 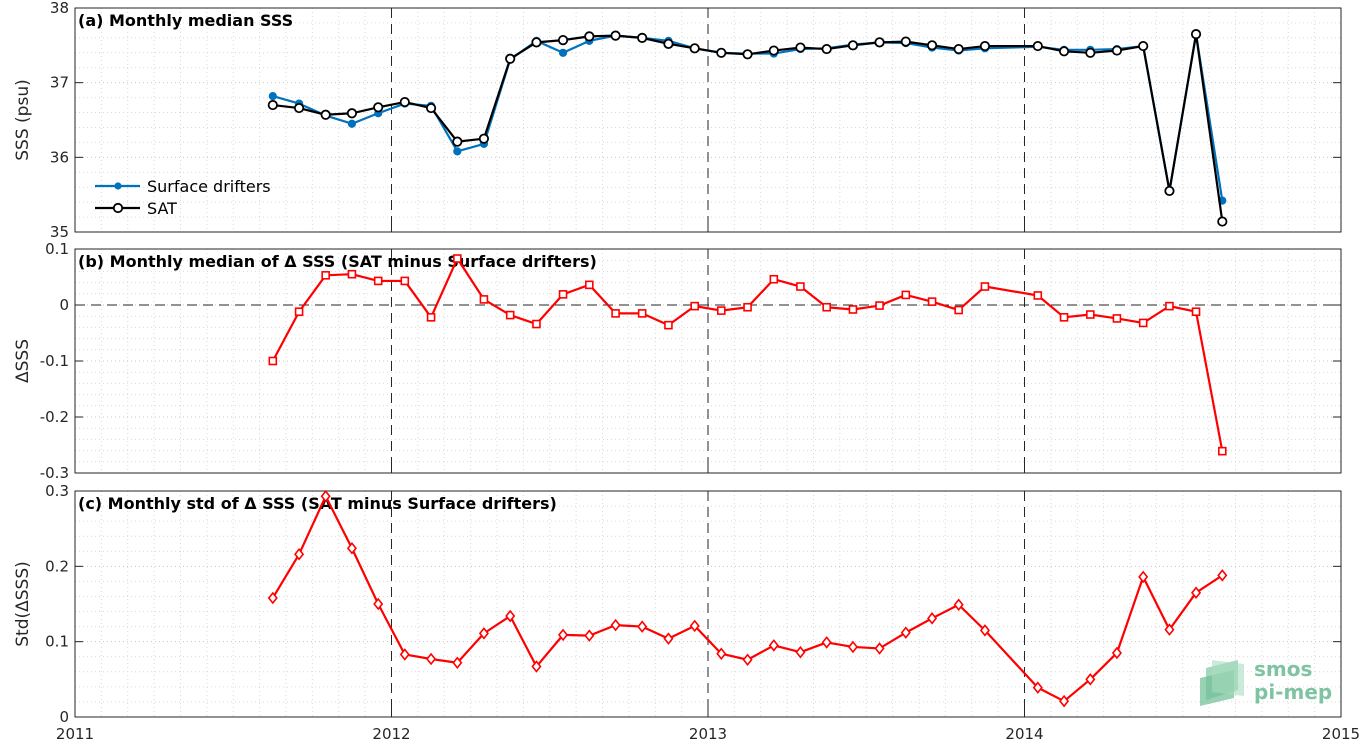 What do you see at coordinates (59, 8) in the screenshot?
I see `panel-a-ytick-label: 38` at bounding box center [59, 8].